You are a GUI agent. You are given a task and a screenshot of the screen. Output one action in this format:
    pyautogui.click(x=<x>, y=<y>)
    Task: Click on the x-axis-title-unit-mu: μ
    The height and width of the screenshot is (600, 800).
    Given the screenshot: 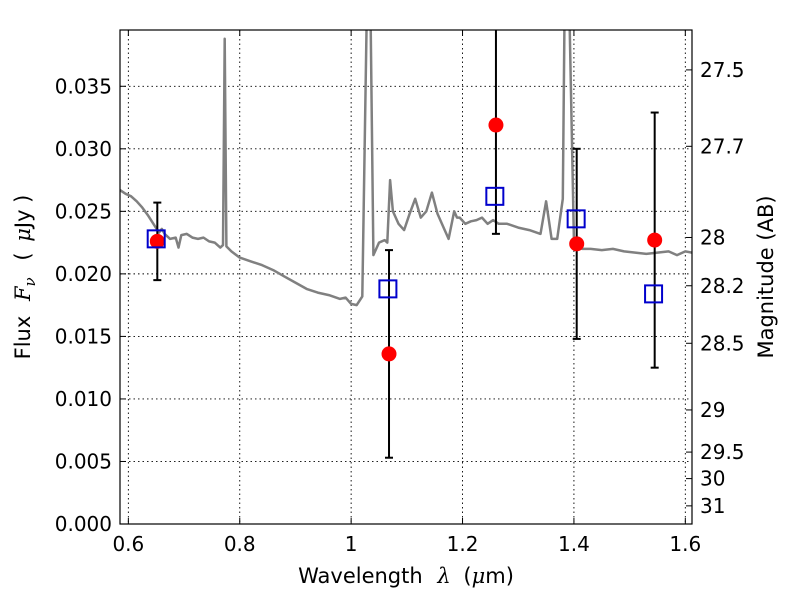 What is the action you would take?
    pyautogui.click(x=479, y=576)
    